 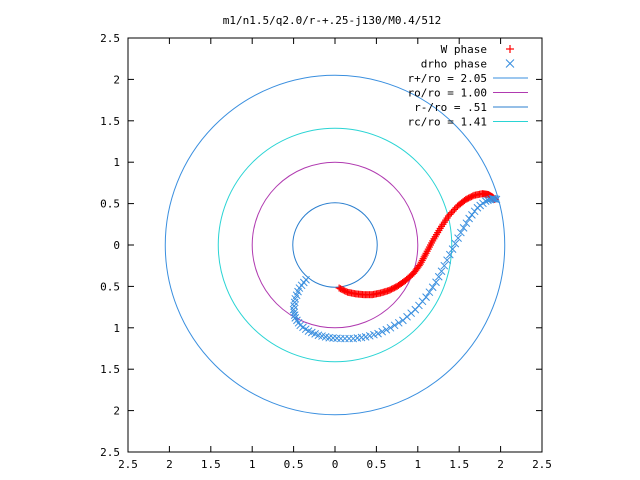 I want to click on y-tick-label: 0, so click(x=116, y=245).